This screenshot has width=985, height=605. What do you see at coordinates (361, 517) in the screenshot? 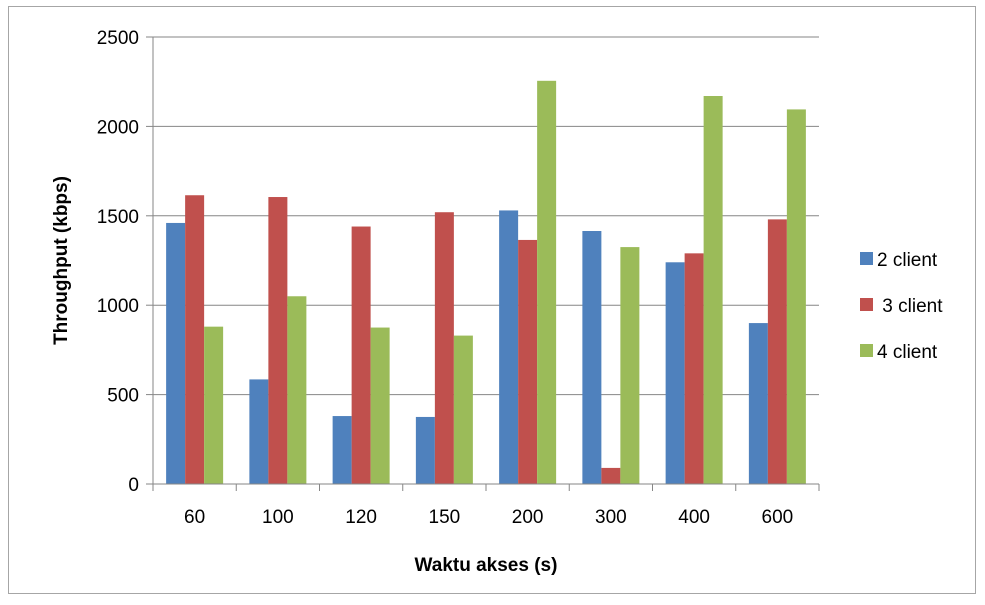
I see `x-tick-label: 120` at bounding box center [361, 517].